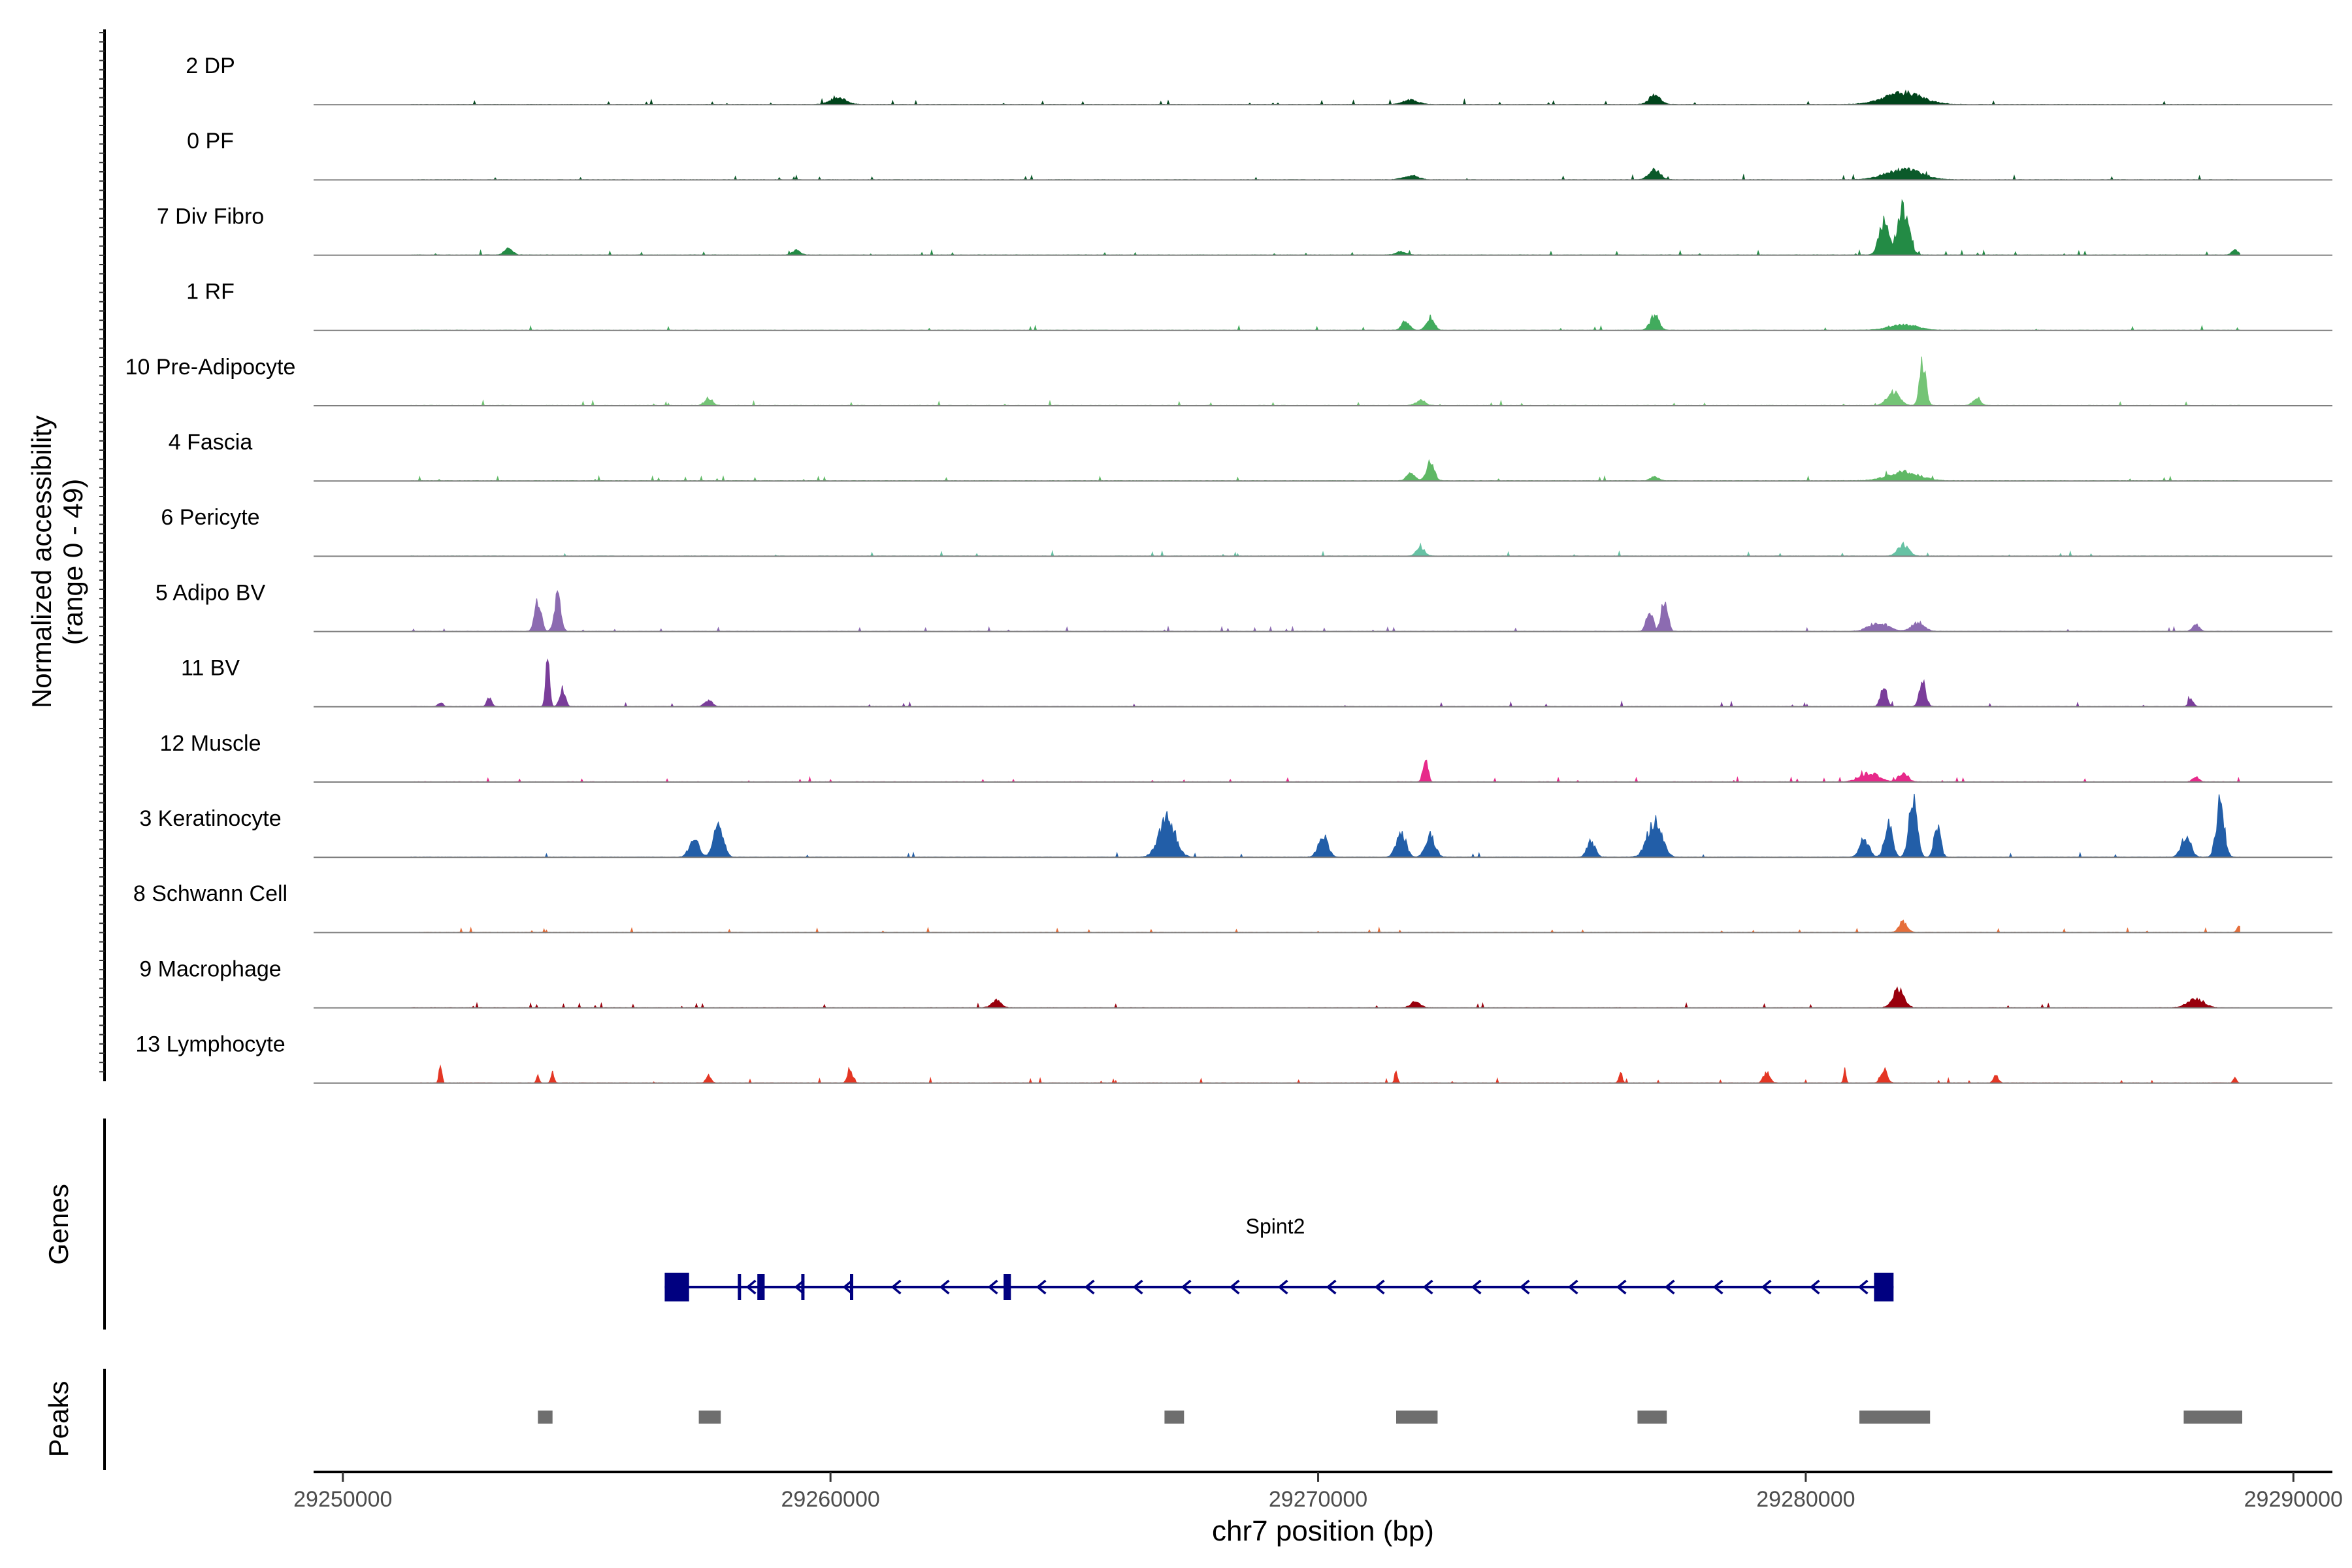 The width and height of the screenshot is (2352, 1568). What do you see at coordinates (102, 552) in the screenshot?
I see `y-axis-minor-ticks` at bounding box center [102, 552].